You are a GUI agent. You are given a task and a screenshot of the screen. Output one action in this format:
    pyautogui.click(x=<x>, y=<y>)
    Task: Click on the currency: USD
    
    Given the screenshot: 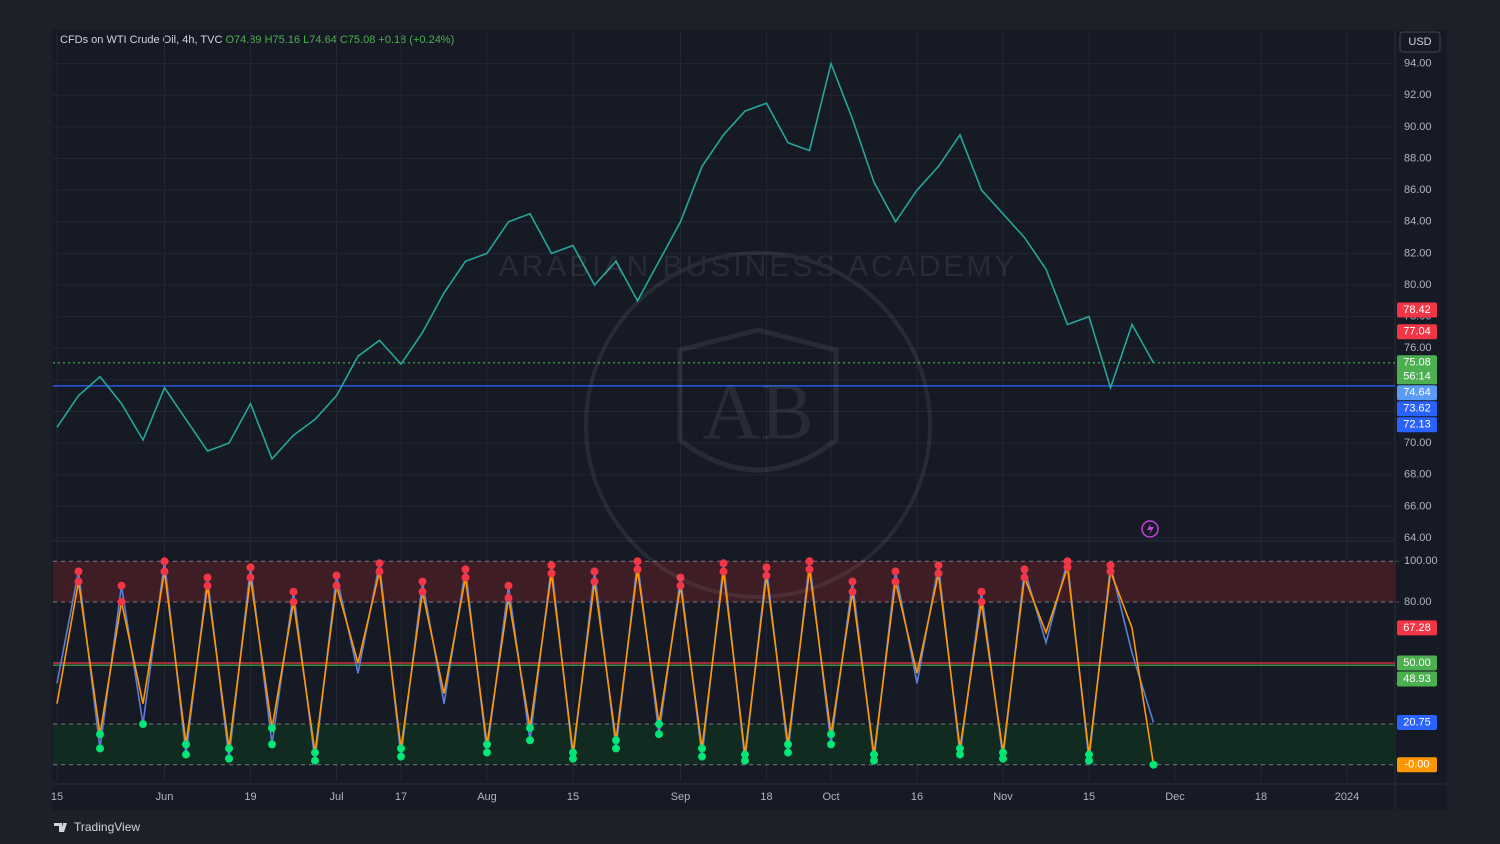 What is the action you would take?
    pyautogui.click(x=1419, y=42)
    